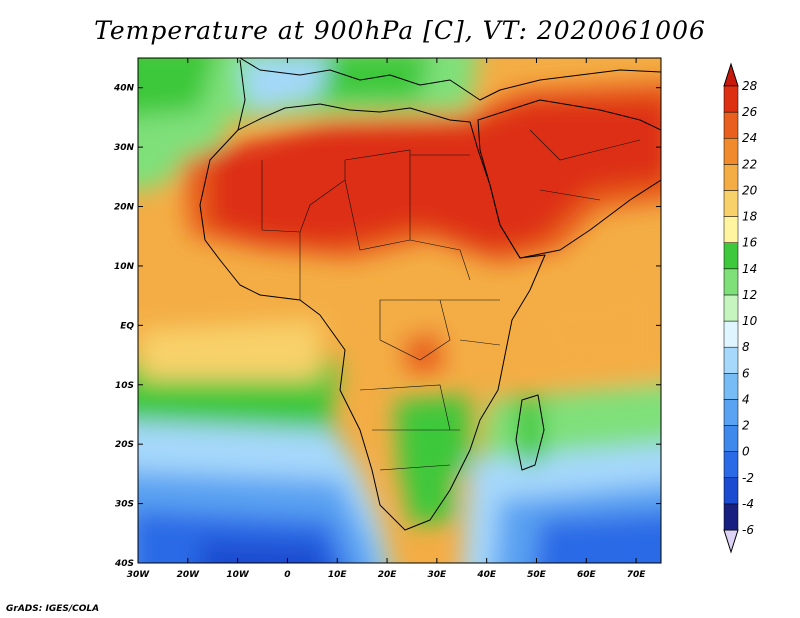  Describe the element at coordinates (746, 452) in the screenshot. I see `colorbar-level-label: 0` at that location.